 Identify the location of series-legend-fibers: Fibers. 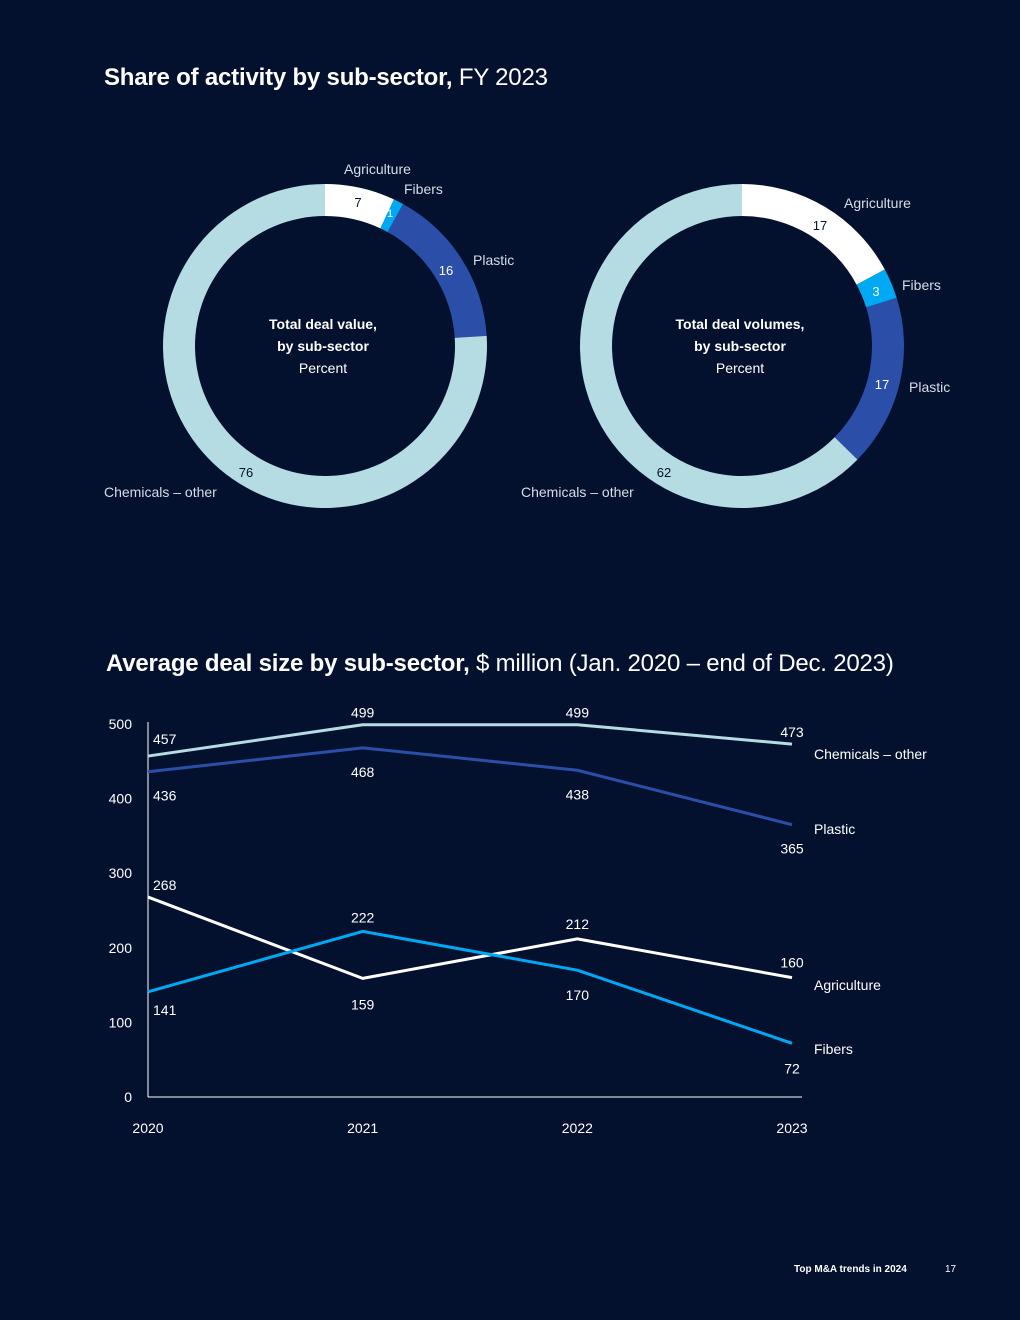
(833, 1049).